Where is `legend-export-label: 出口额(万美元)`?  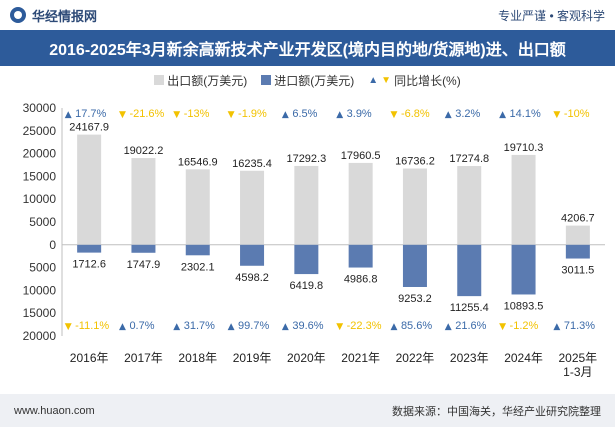 legend-export-label: 出口额(万美元) is located at coordinates (207, 80).